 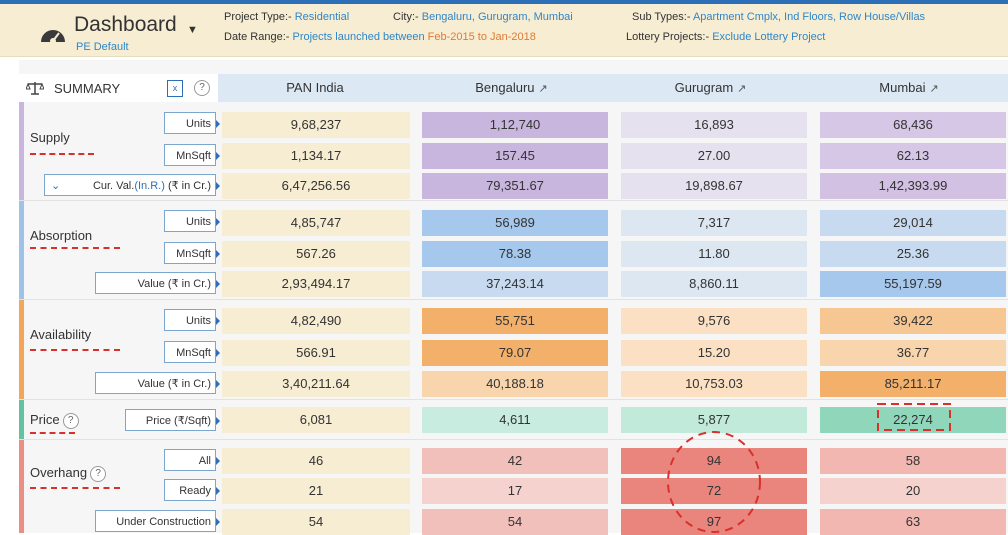 What do you see at coordinates (21, 349) in the screenshot?
I see `availability-band` at bounding box center [21, 349].